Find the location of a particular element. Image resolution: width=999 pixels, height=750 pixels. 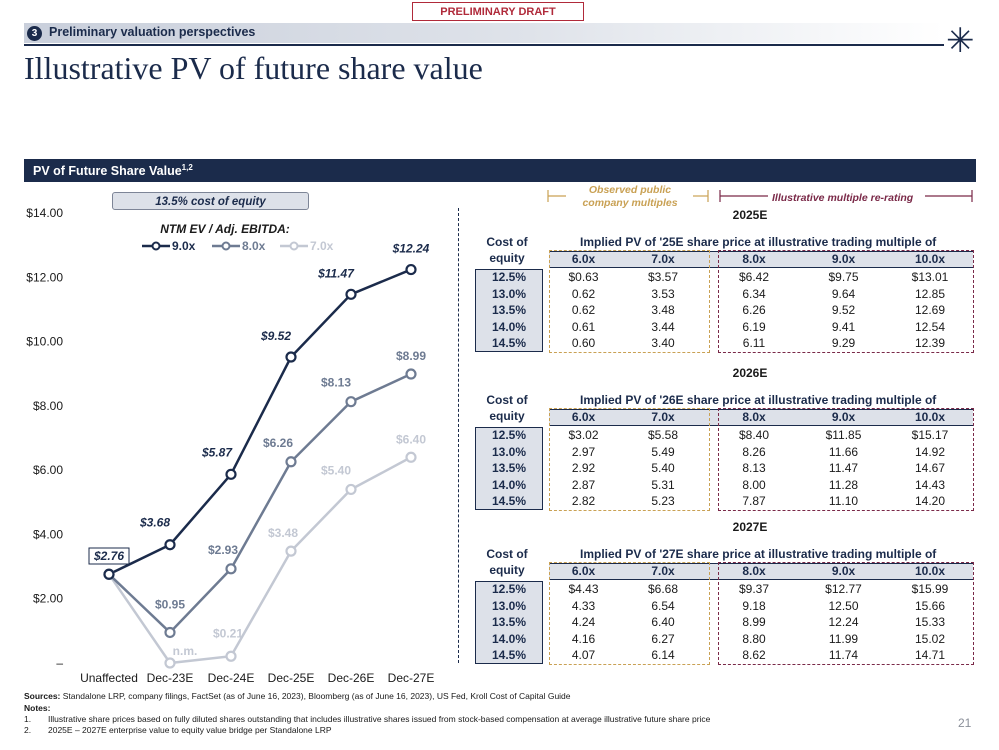

table-value-cell: $8.40 is located at coordinates (754, 435).